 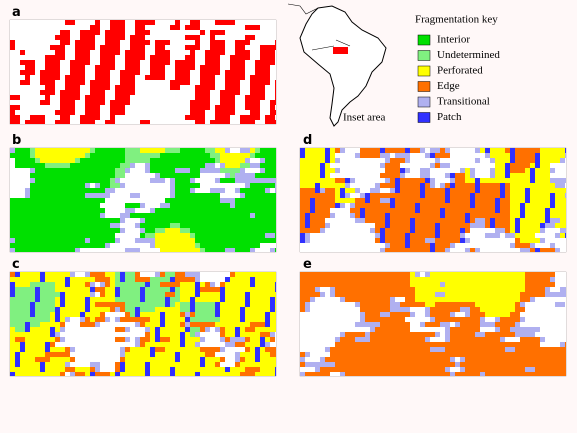 I want to click on map-panel, so click(x=433, y=200).